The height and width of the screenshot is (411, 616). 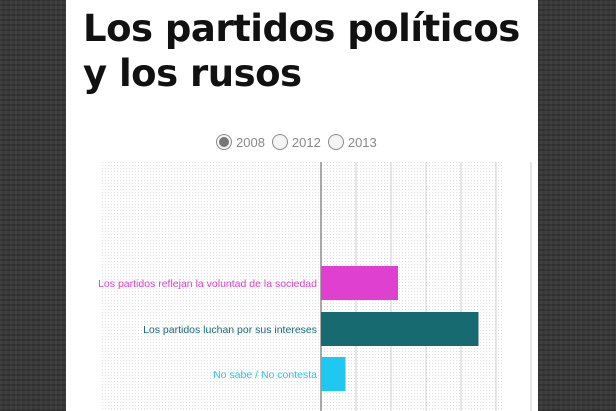 What do you see at coordinates (230, 330) in the screenshot?
I see `category-label: Los partidos luchan por sus intereses` at bounding box center [230, 330].